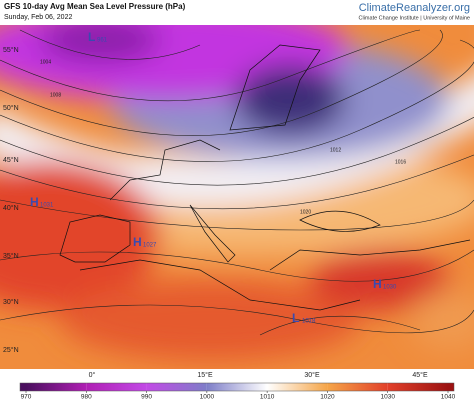 The image size is (474, 406). What do you see at coordinates (207, 397) in the screenshot?
I see `colorbar-tick-label: 1000` at bounding box center [207, 397].